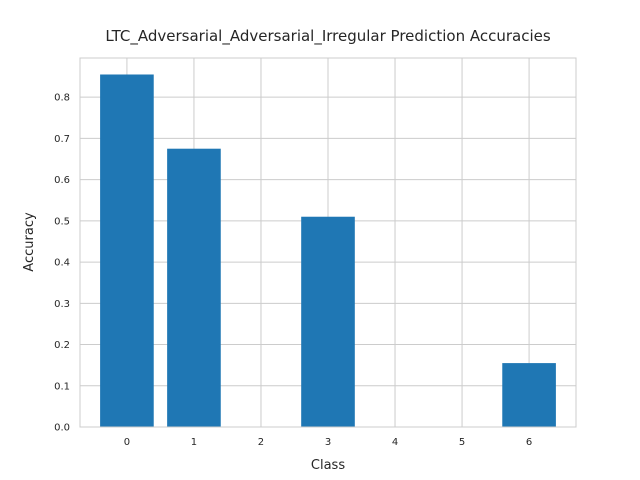  Describe the element at coordinates (29, 242) in the screenshot. I see `y-axis-label: Accuracy` at that location.